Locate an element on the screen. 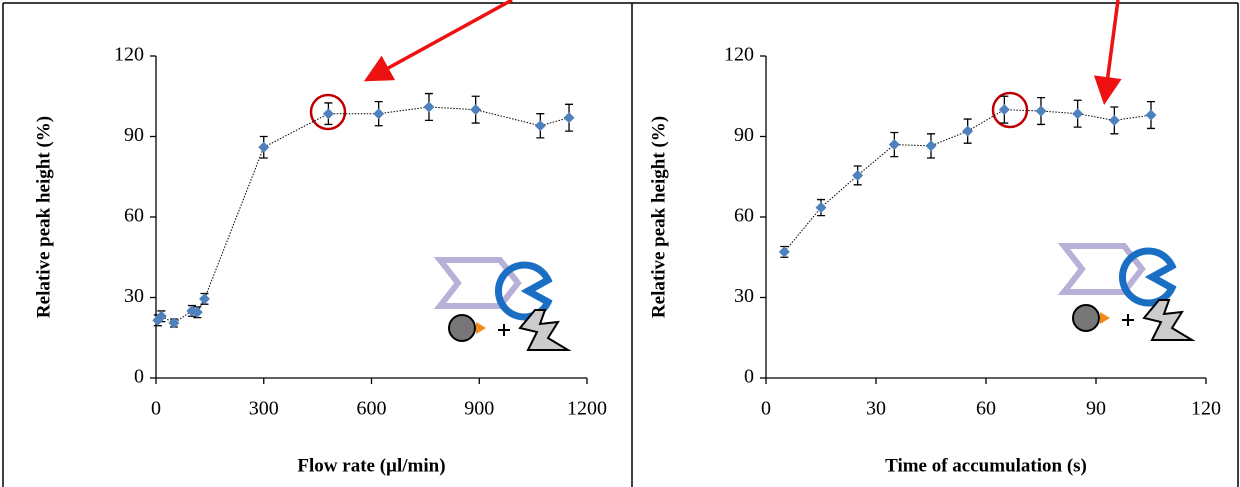 Image resolution: width=1240 pixels, height=487 pixels. icon-right is located at coordinates (1126, 292).